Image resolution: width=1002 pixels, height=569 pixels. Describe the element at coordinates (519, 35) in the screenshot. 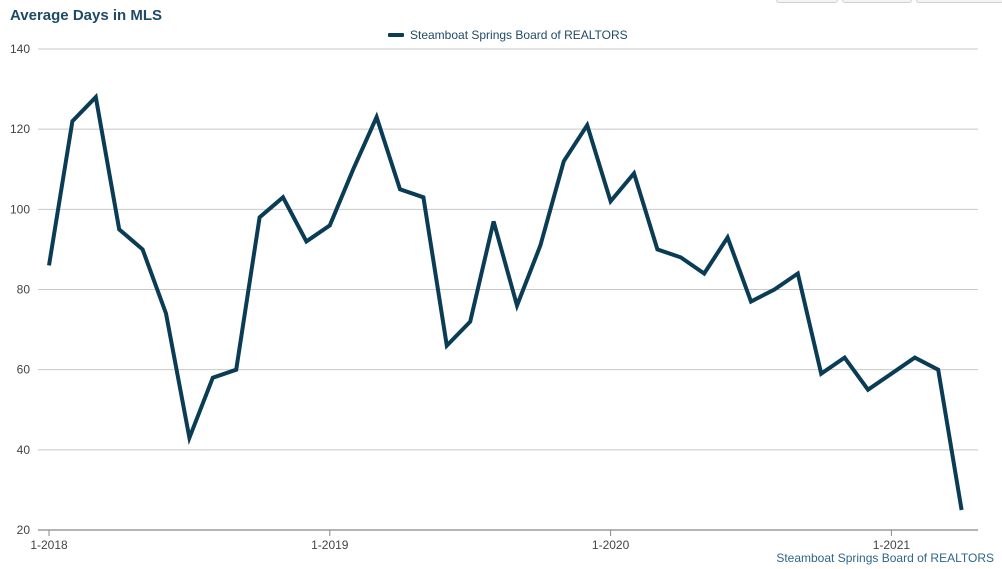

I see `legend-label: Steamboat Springs Board of REALTORS` at that location.